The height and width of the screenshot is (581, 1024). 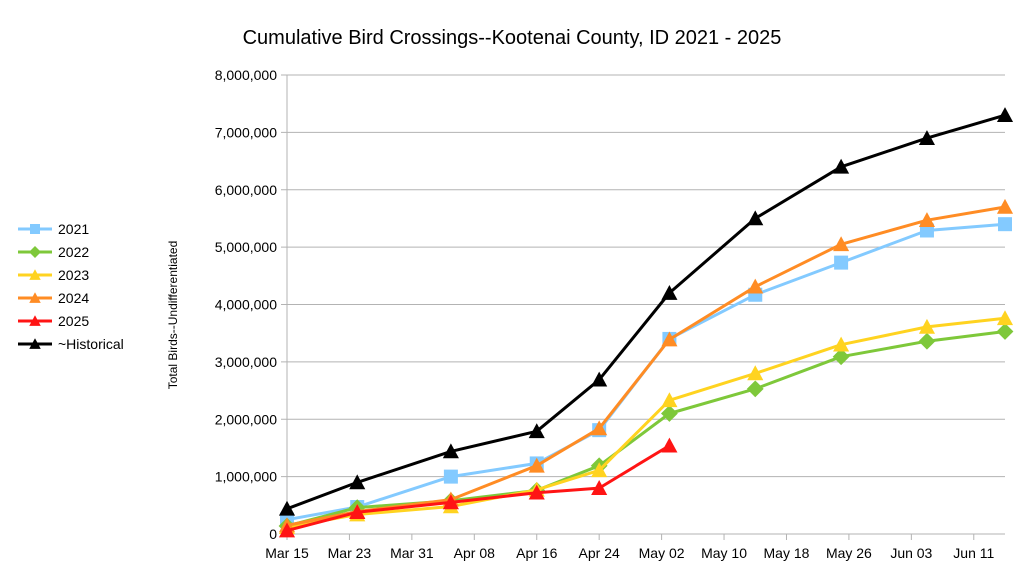 What do you see at coordinates (911, 553) in the screenshot?
I see `x-tick-label: Jun 03` at bounding box center [911, 553].